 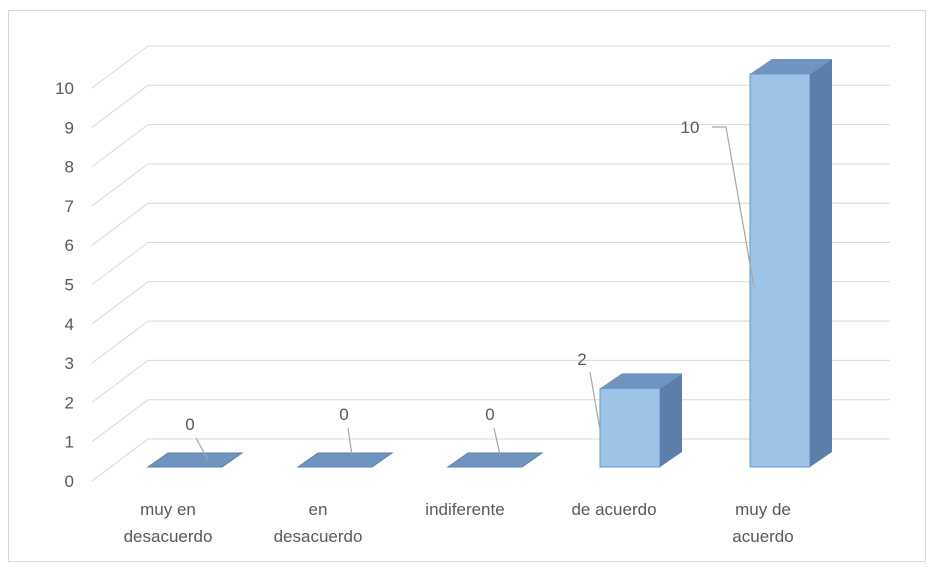 I want to click on x-category-label: muy en desacuerdo, so click(x=168, y=523).